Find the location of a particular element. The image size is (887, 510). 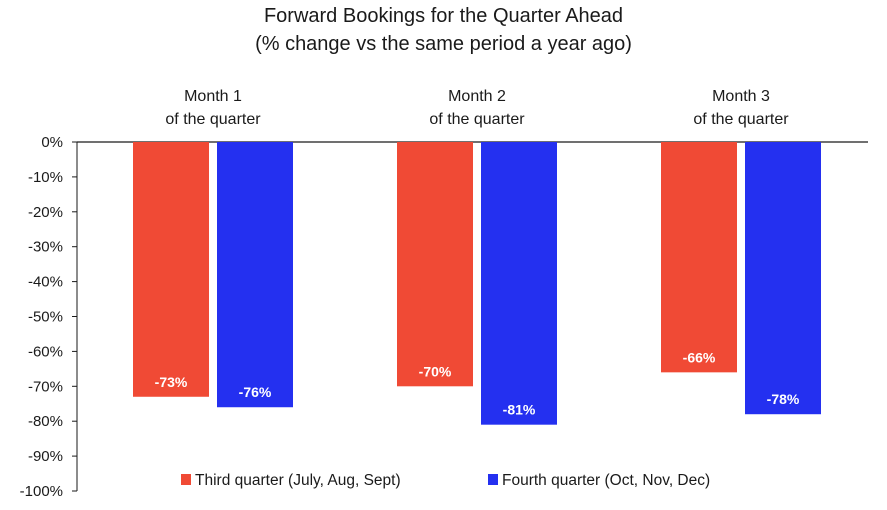

chart-subtitle: (% change vs the same period a year ago) is located at coordinates (443, 44).